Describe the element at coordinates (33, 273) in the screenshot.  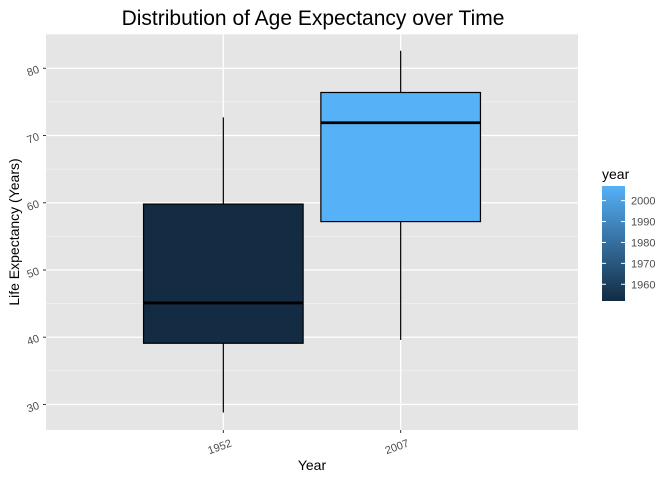
I see `y-tick-label: 50` at that location.